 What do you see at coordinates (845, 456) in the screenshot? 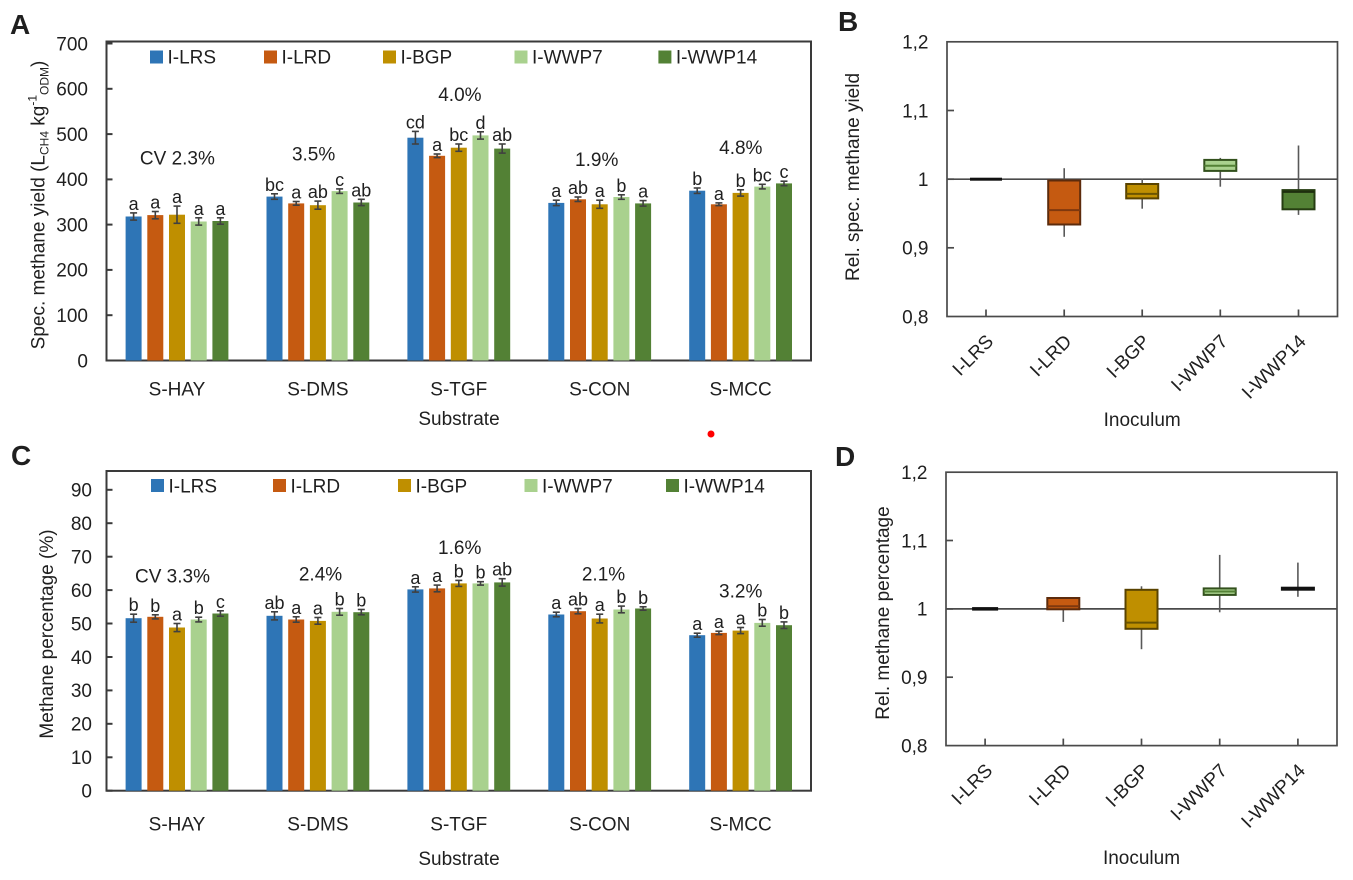
I see `svg-text: D` at bounding box center [845, 456].